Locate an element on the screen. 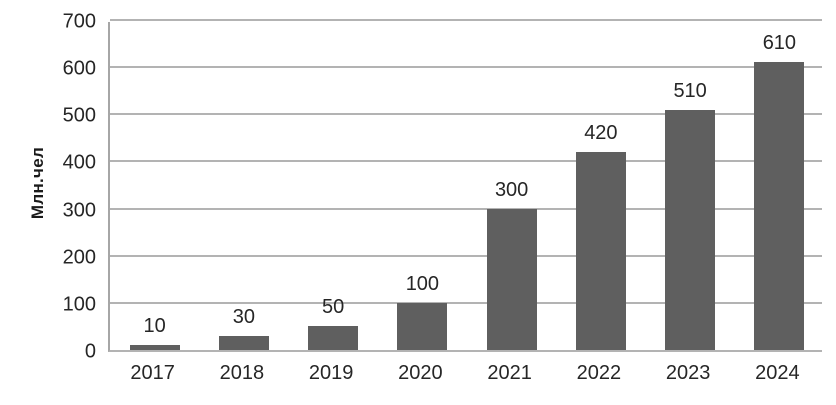  bar-value-label: 50 is located at coordinates (333, 307).